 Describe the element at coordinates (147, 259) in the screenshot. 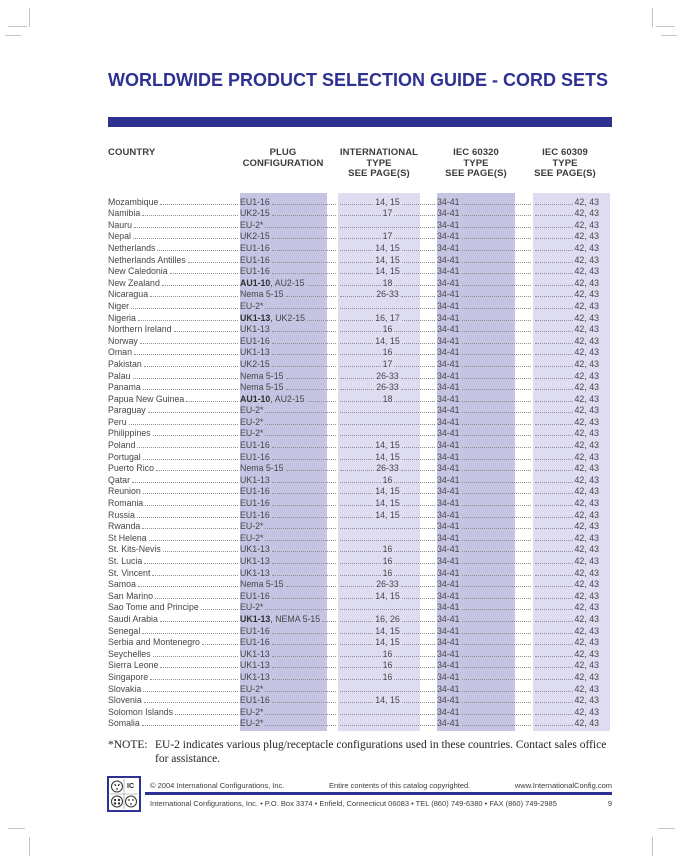

I see `country-name: Netherlands Antilles` at that location.